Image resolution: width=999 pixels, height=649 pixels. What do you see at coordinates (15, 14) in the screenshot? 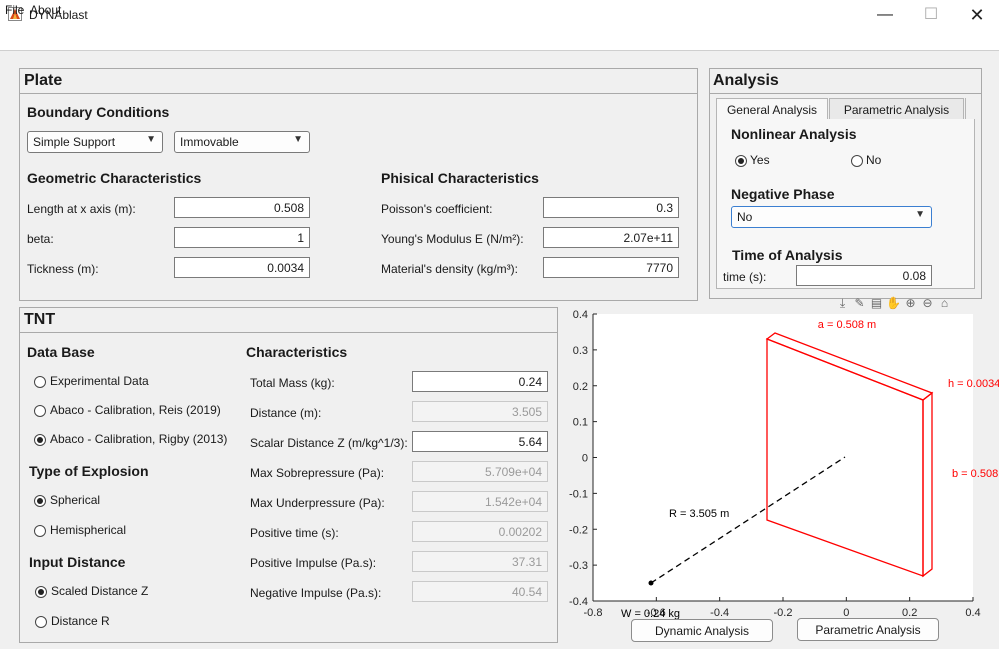
I see `app-icon` at bounding box center [15, 14].